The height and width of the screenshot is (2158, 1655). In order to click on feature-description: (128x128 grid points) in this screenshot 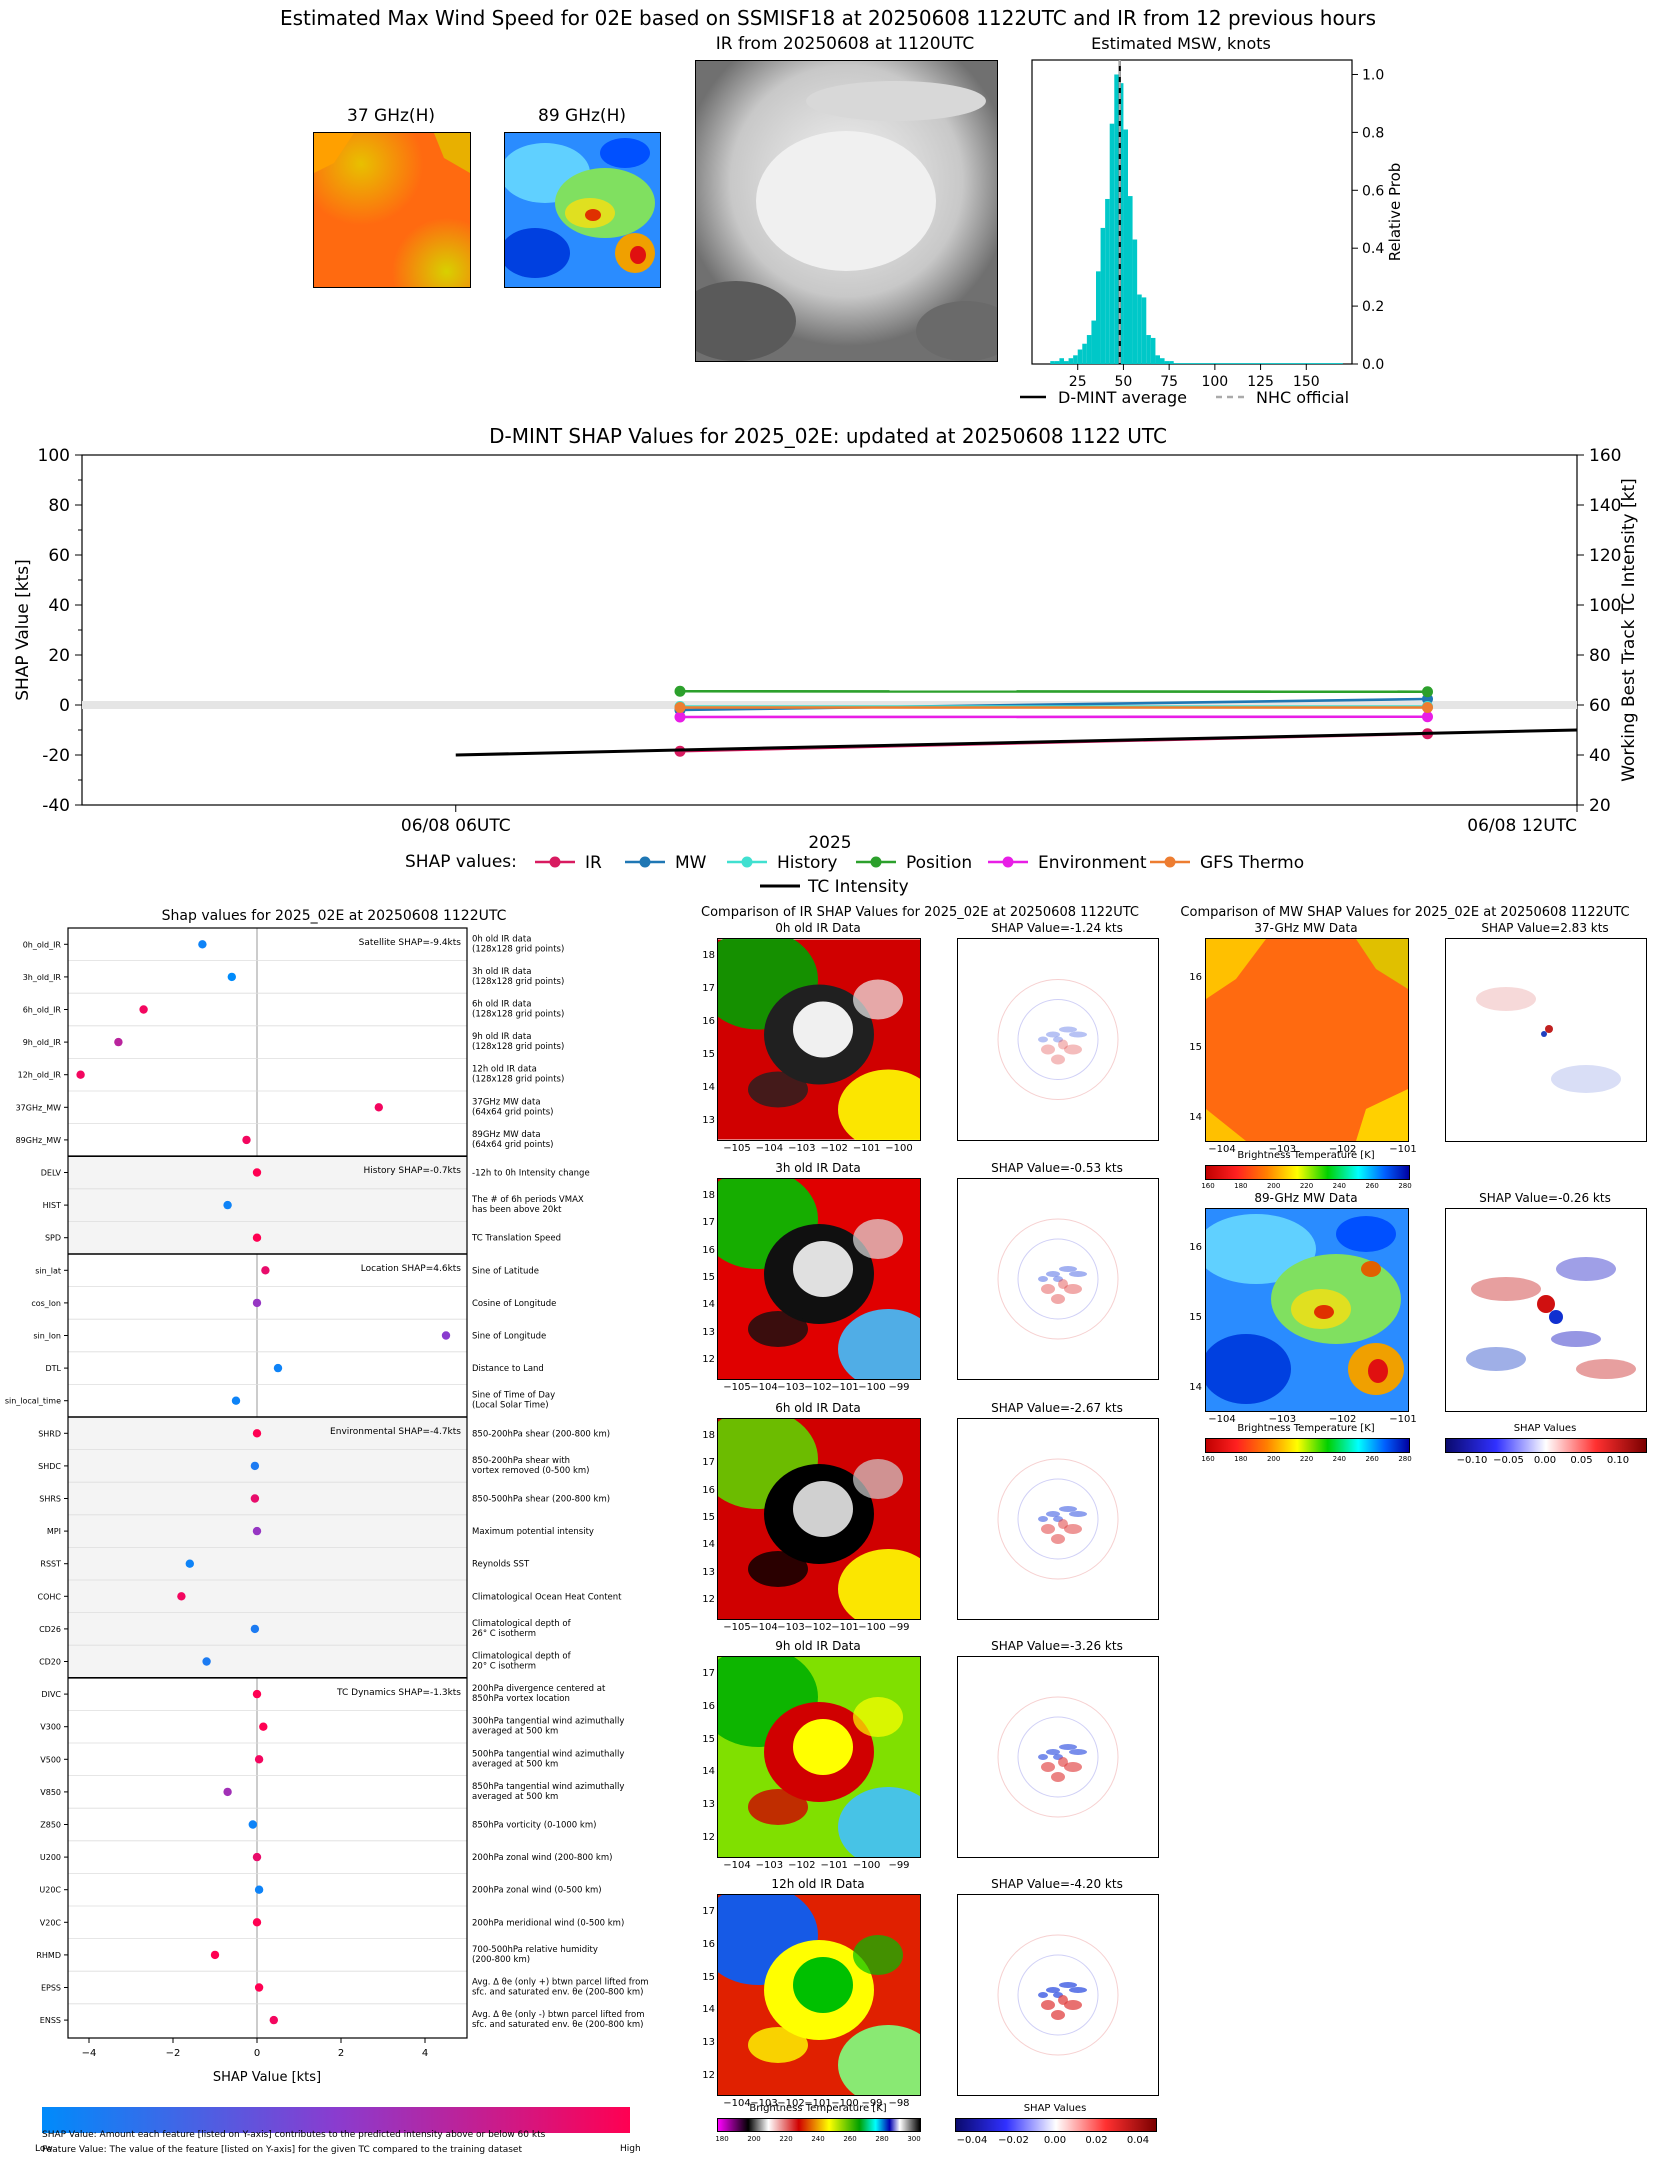, I will do `click(518, 1015)`.